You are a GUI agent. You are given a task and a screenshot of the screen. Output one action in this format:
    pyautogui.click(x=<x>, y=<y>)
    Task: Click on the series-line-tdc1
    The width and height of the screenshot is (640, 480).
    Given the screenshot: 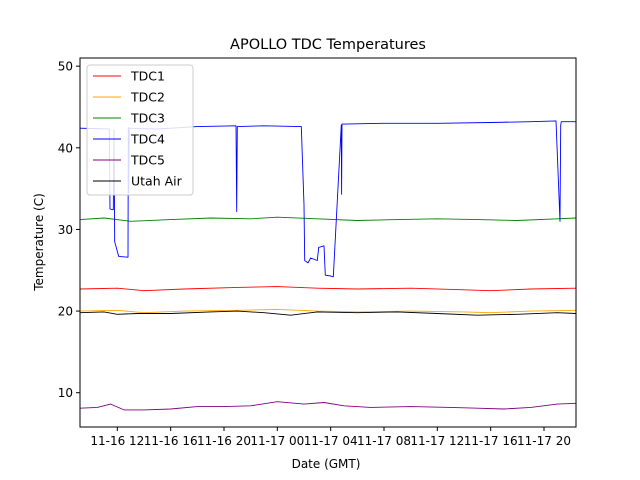 What is the action you would take?
    pyautogui.click(x=328, y=289)
    